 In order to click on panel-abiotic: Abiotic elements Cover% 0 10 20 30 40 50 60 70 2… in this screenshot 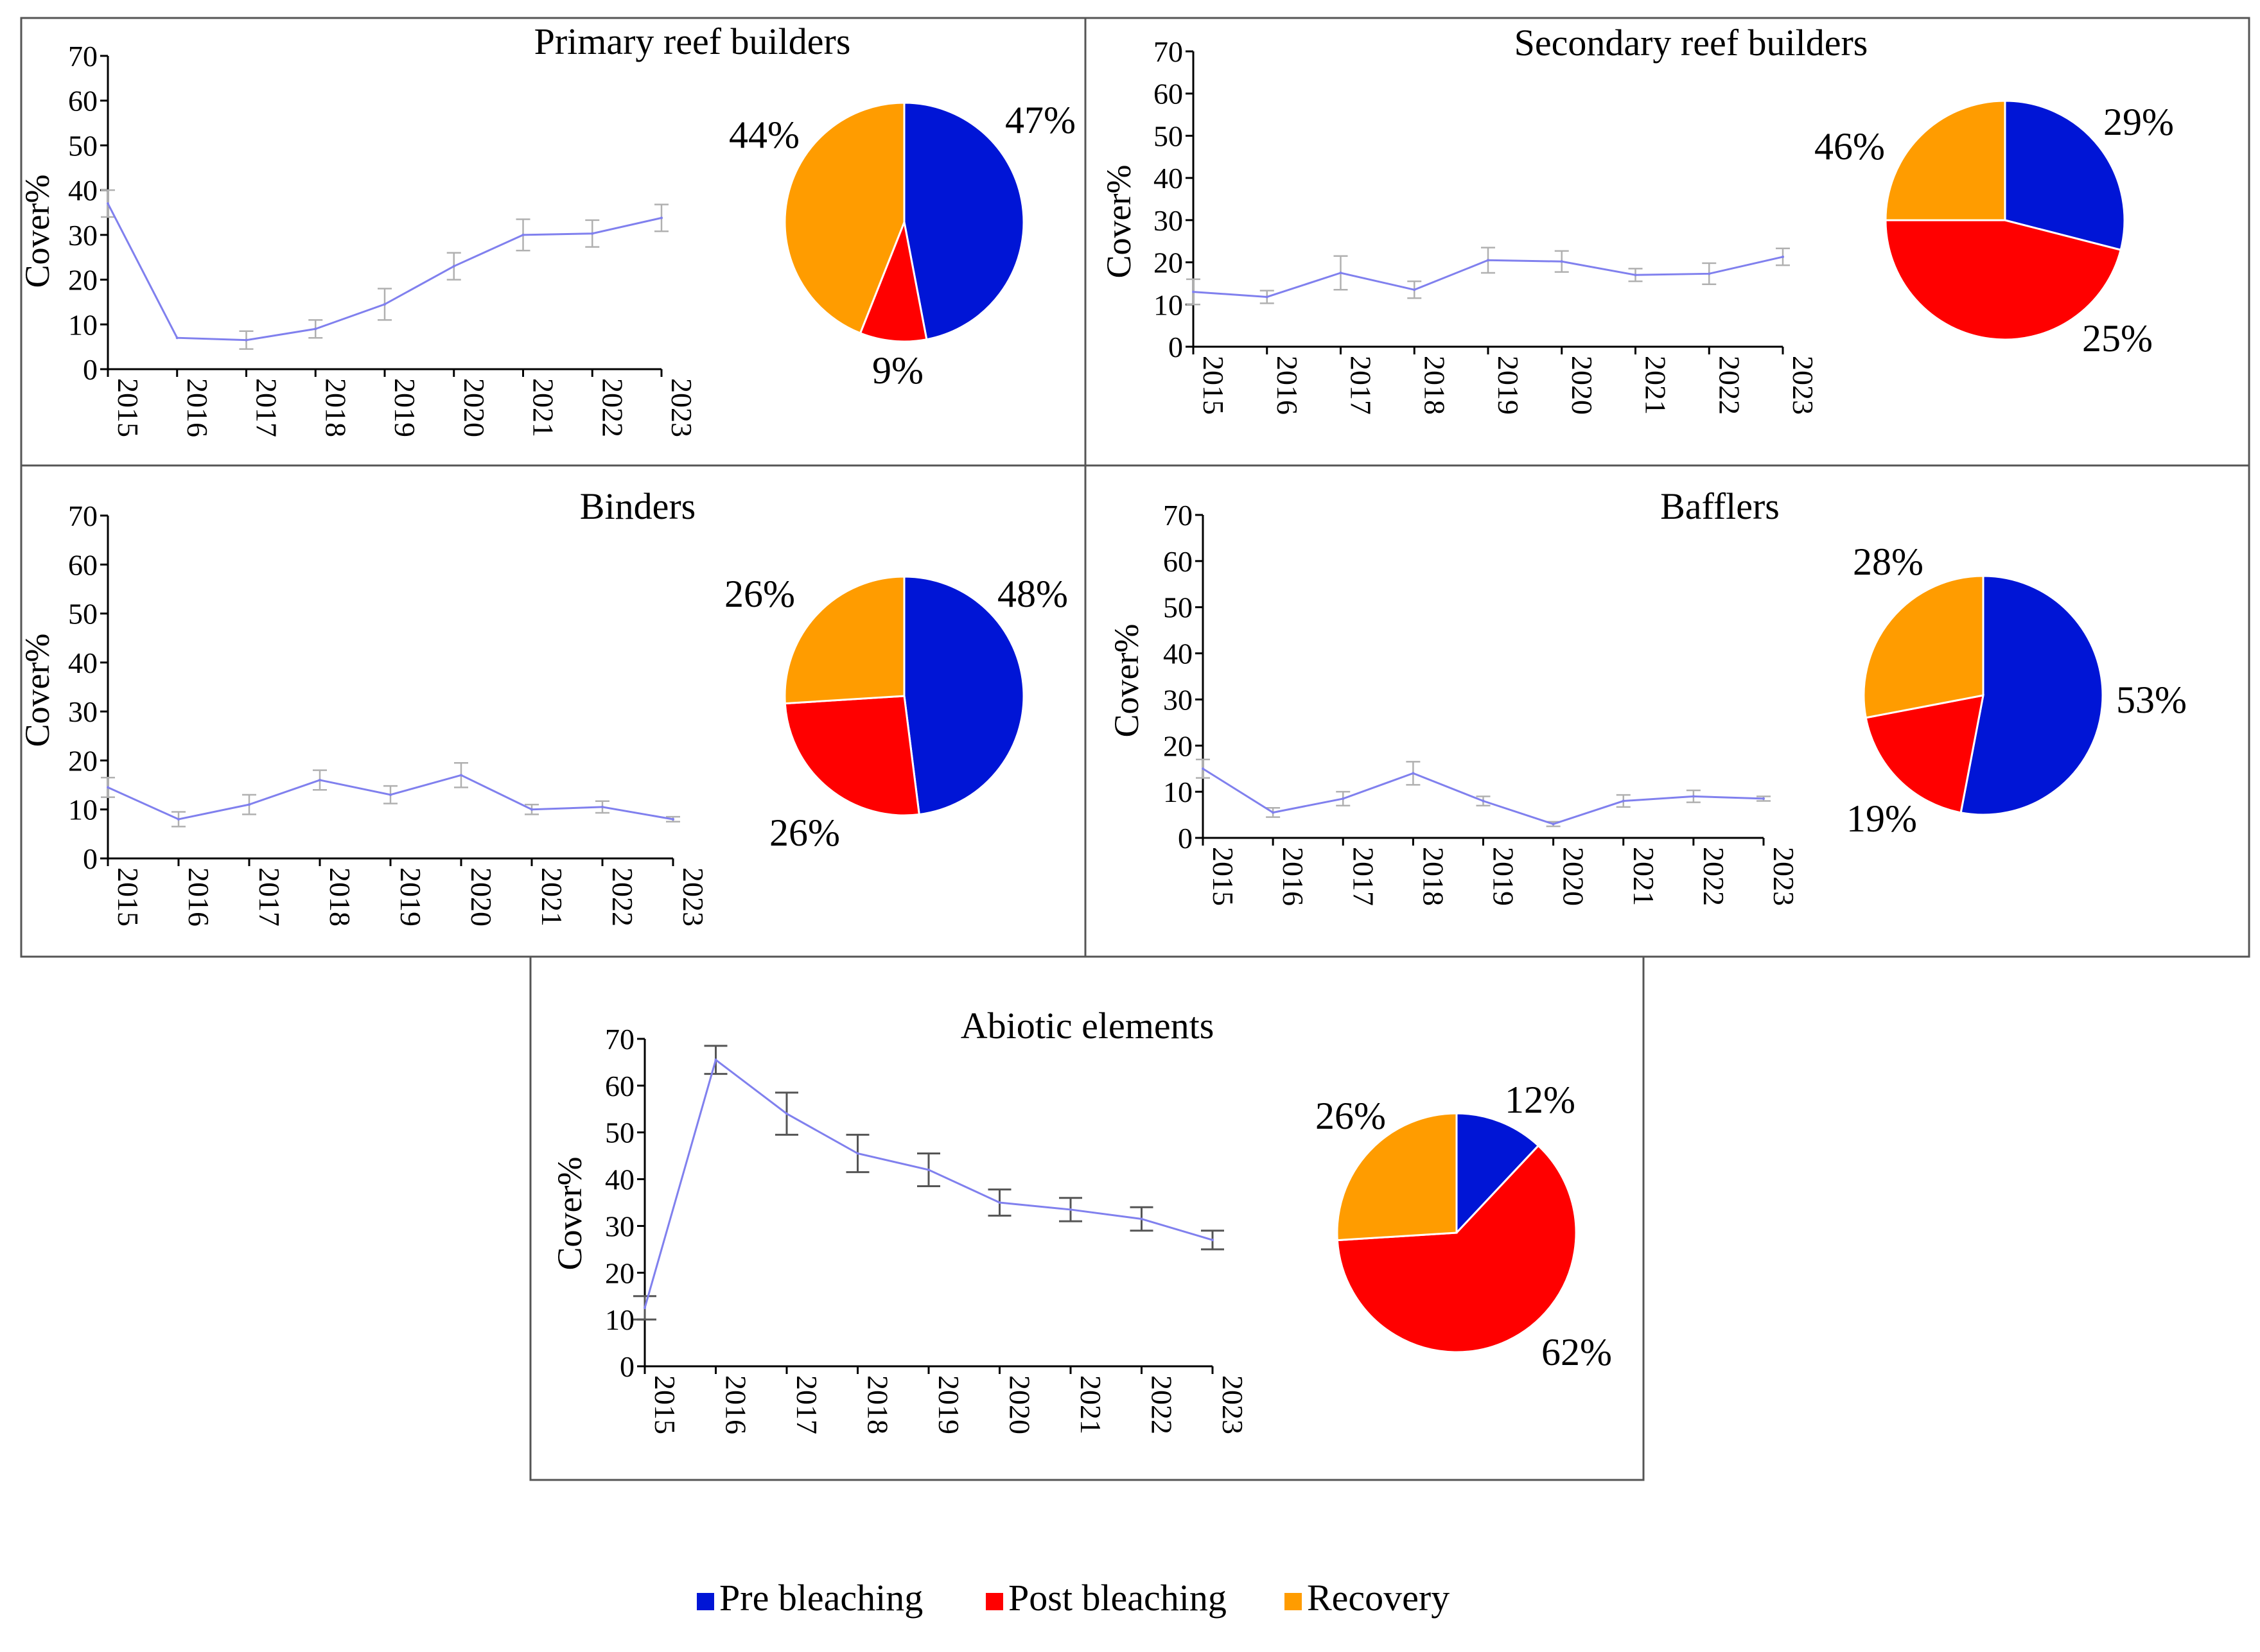, I will do `click(1081, 1220)`.